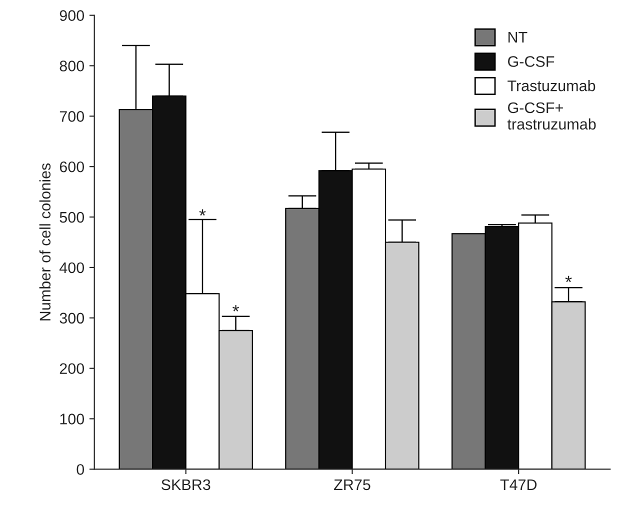 The image size is (629, 510). I want to click on y-tick-label: 800, so click(72, 66).